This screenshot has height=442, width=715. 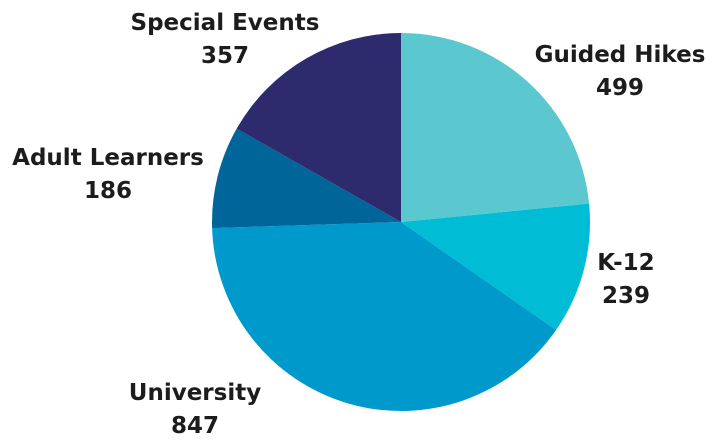 What do you see at coordinates (625, 263) in the screenshot?
I see `slice-label-k-12: K-12` at bounding box center [625, 263].